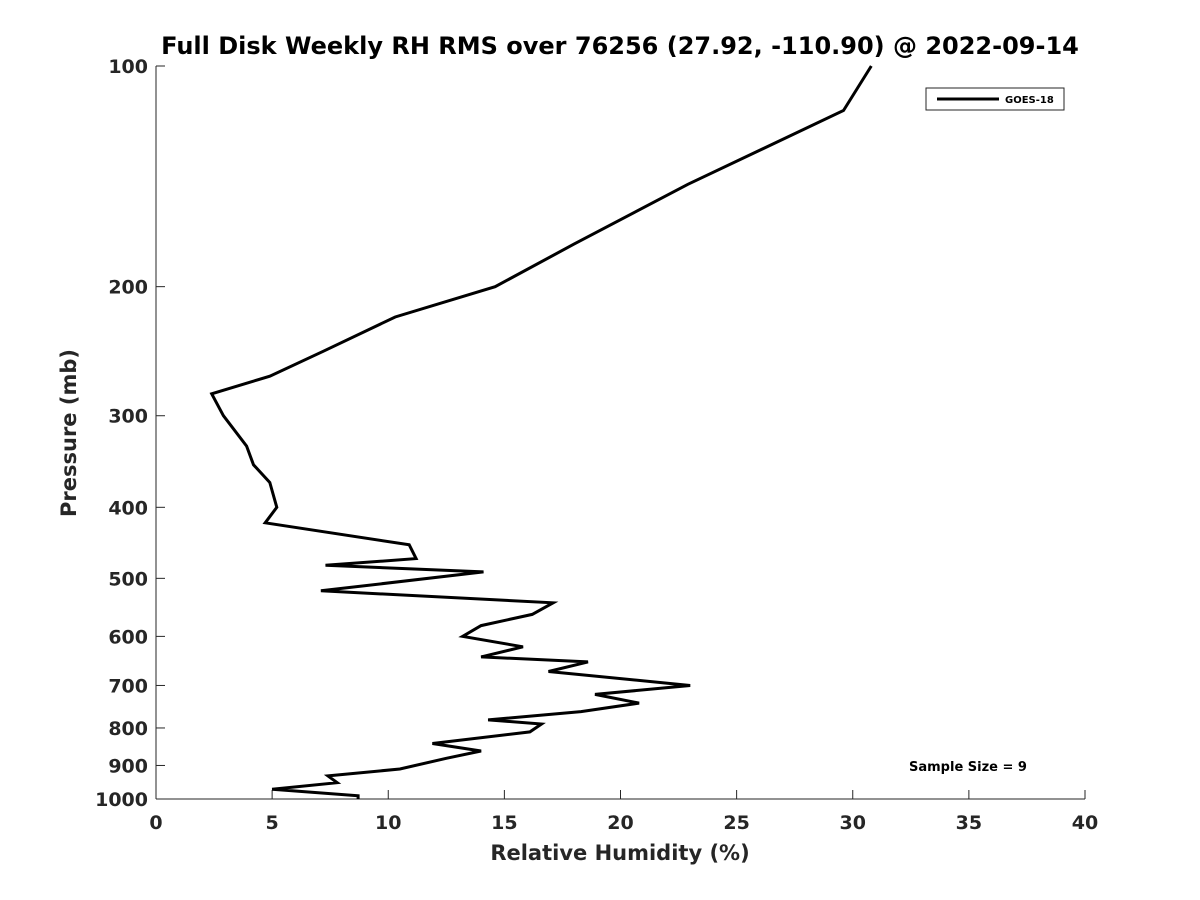  What do you see at coordinates (128, 417) in the screenshot?
I see `y-tick-label: 300` at bounding box center [128, 417].